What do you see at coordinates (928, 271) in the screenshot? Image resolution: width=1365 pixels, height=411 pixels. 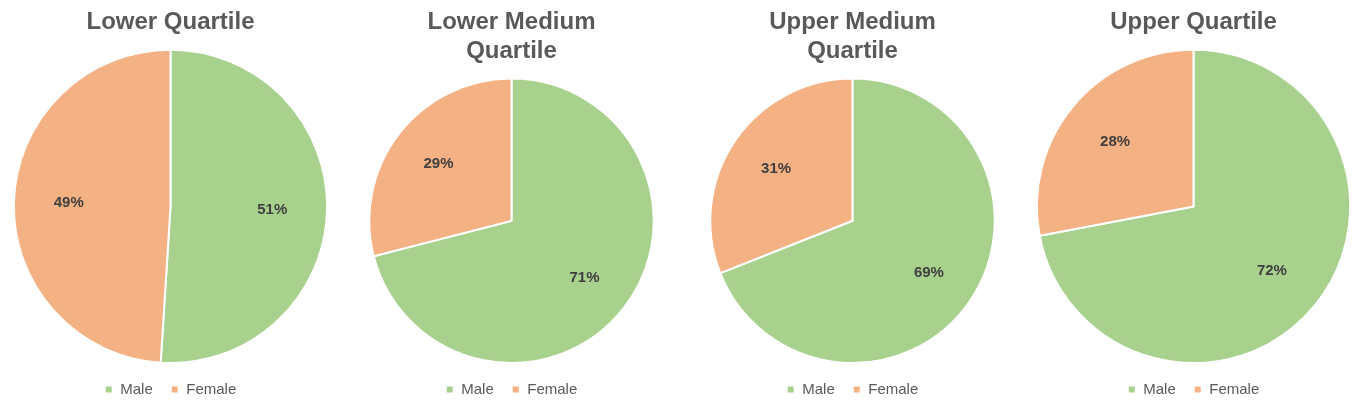 I see `data-label: 69%` at bounding box center [928, 271].